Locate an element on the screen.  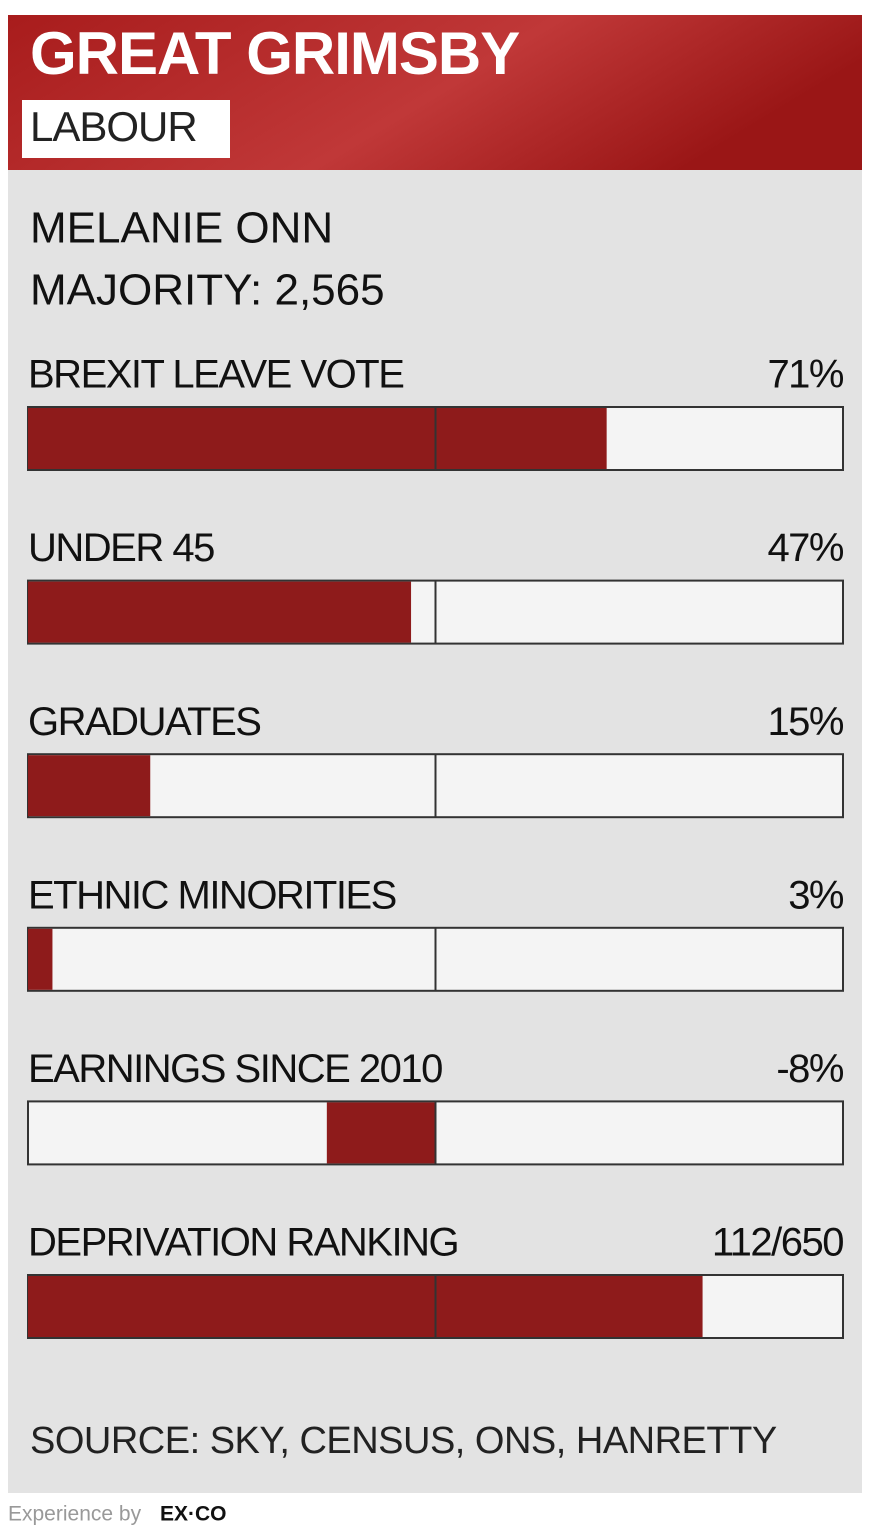
bar-title: DEPRIVATION RANKING is located at coordinates (243, 1243).